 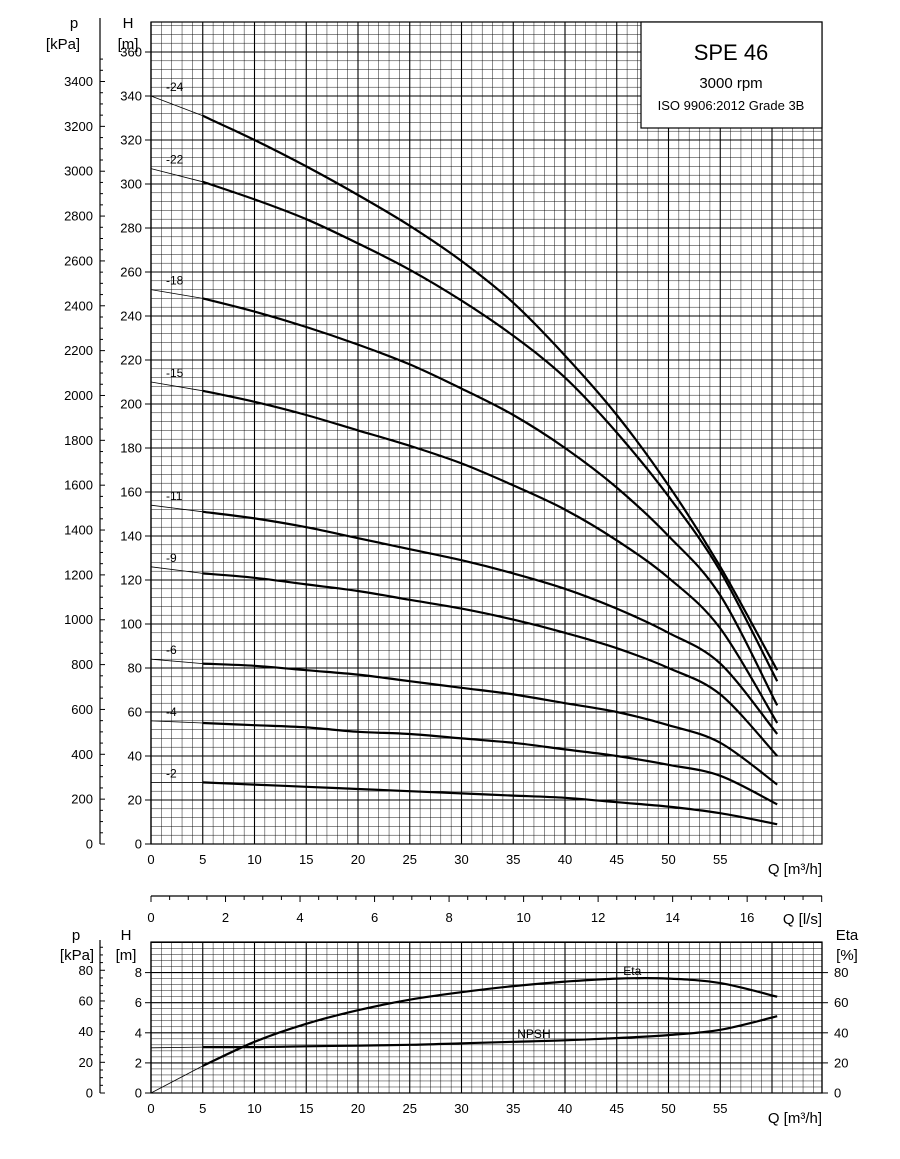 What do you see at coordinates (86, 1000) in the screenshot?
I see `bottom-p-tick-label: 60` at bounding box center [86, 1000].